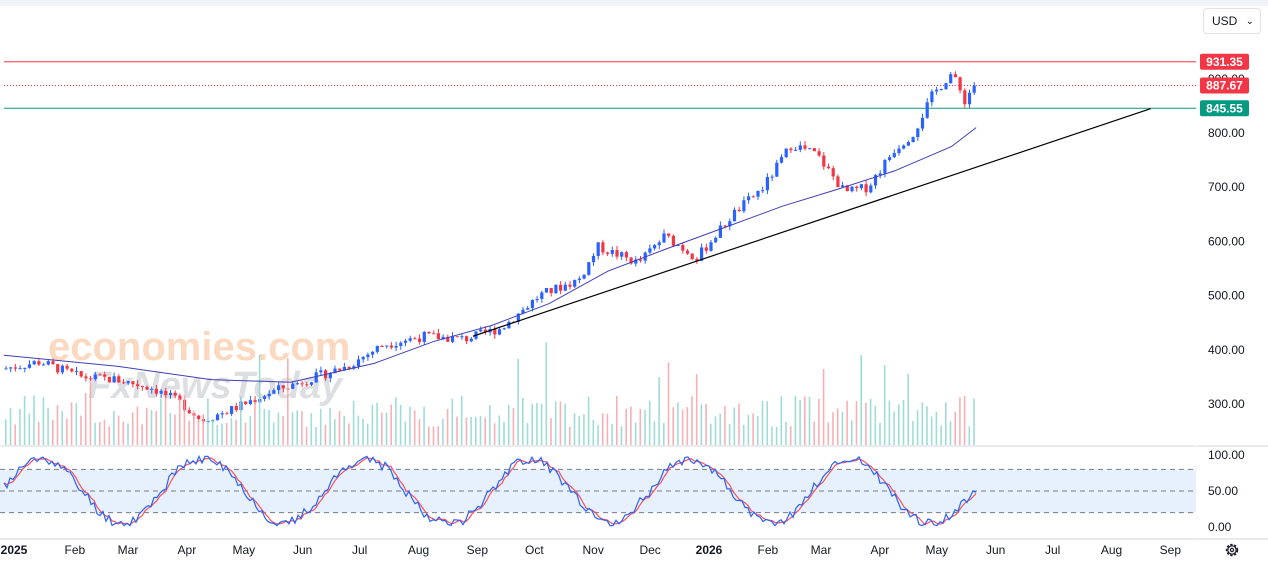 The width and height of the screenshot is (1268, 568). I want to click on resistance-badge-label: 931.35, so click(1224, 62).